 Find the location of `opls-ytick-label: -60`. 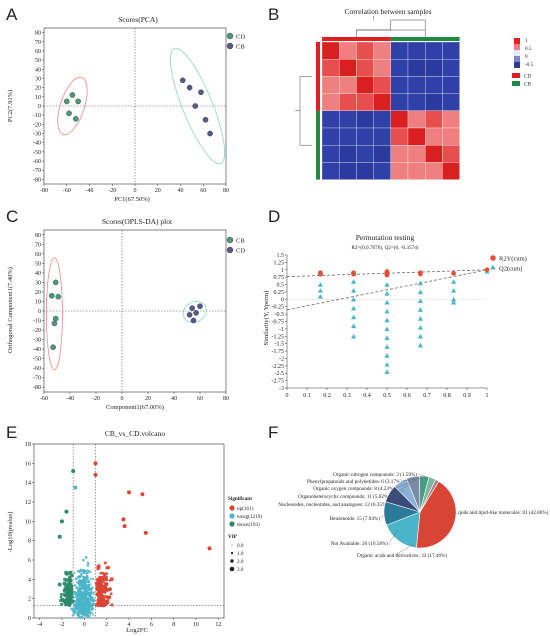

opls-ytick-label: -60 is located at coordinates (37, 369).